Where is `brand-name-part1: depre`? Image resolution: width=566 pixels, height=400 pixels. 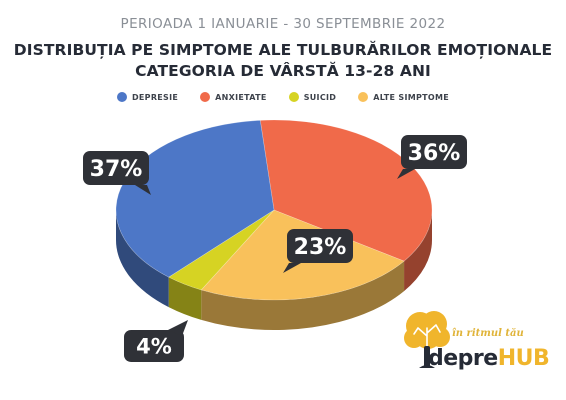
brand-name-part1: depre is located at coordinates (463, 358).